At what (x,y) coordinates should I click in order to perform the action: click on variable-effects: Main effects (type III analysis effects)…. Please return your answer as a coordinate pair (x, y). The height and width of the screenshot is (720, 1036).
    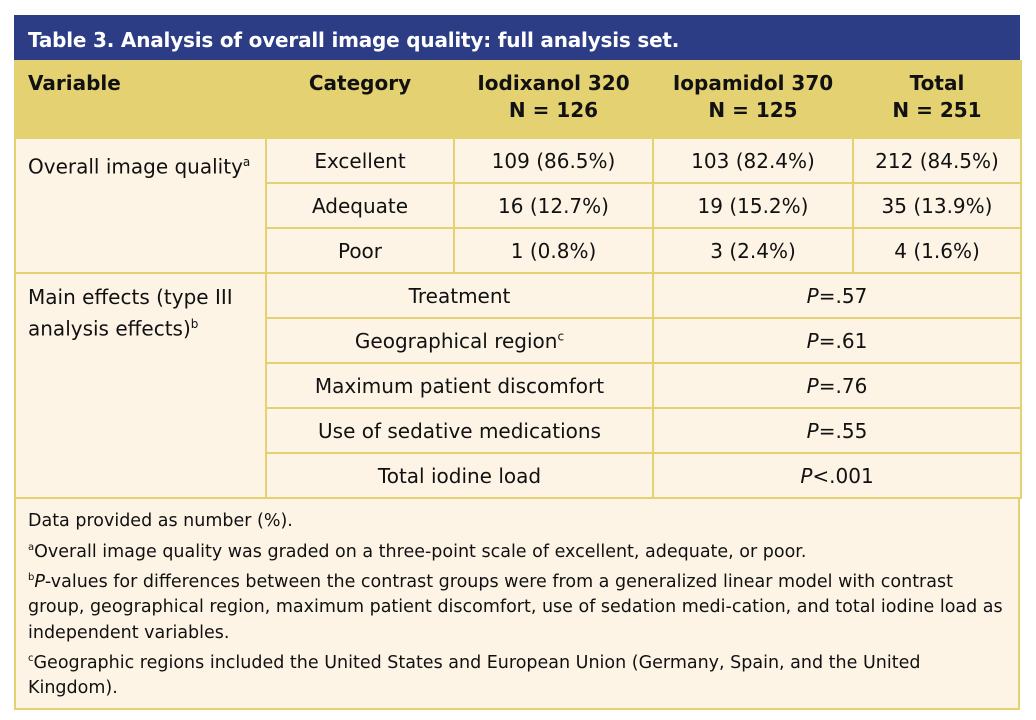
    Looking at the image, I should click on (140, 385).